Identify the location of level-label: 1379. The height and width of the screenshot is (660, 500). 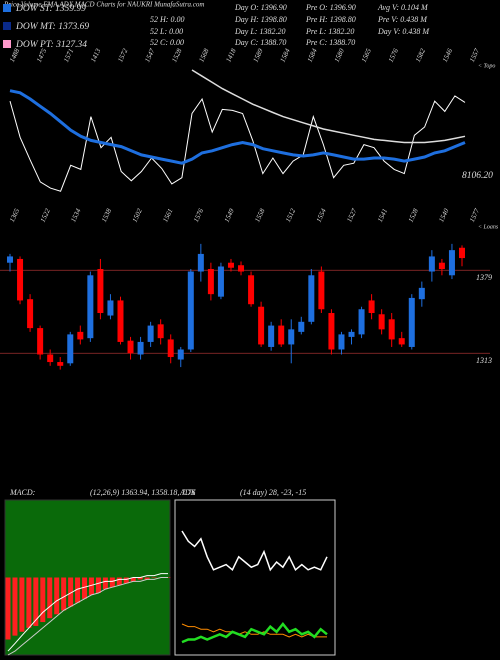
(484, 277).